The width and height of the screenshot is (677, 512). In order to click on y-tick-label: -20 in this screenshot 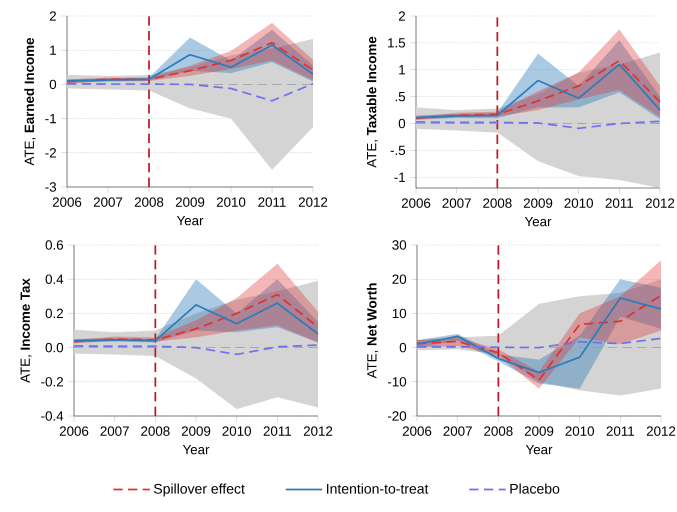, I will do `click(397, 416)`.